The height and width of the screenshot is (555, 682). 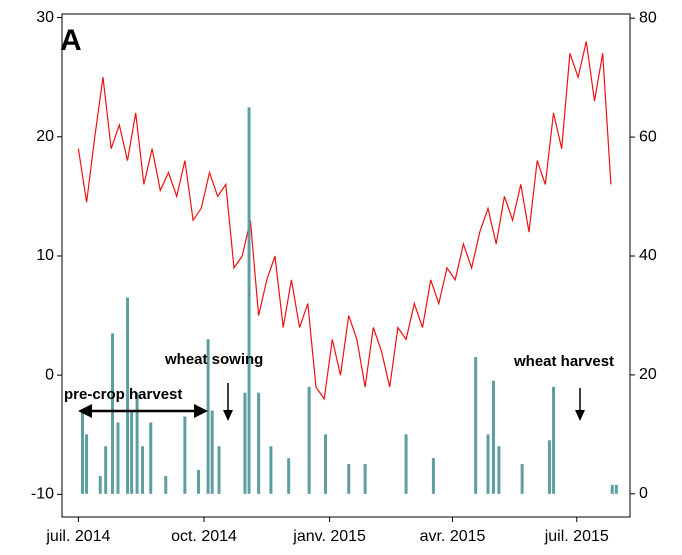 I want to click on annotation: wheat sowing, so click(x=213, y=359).